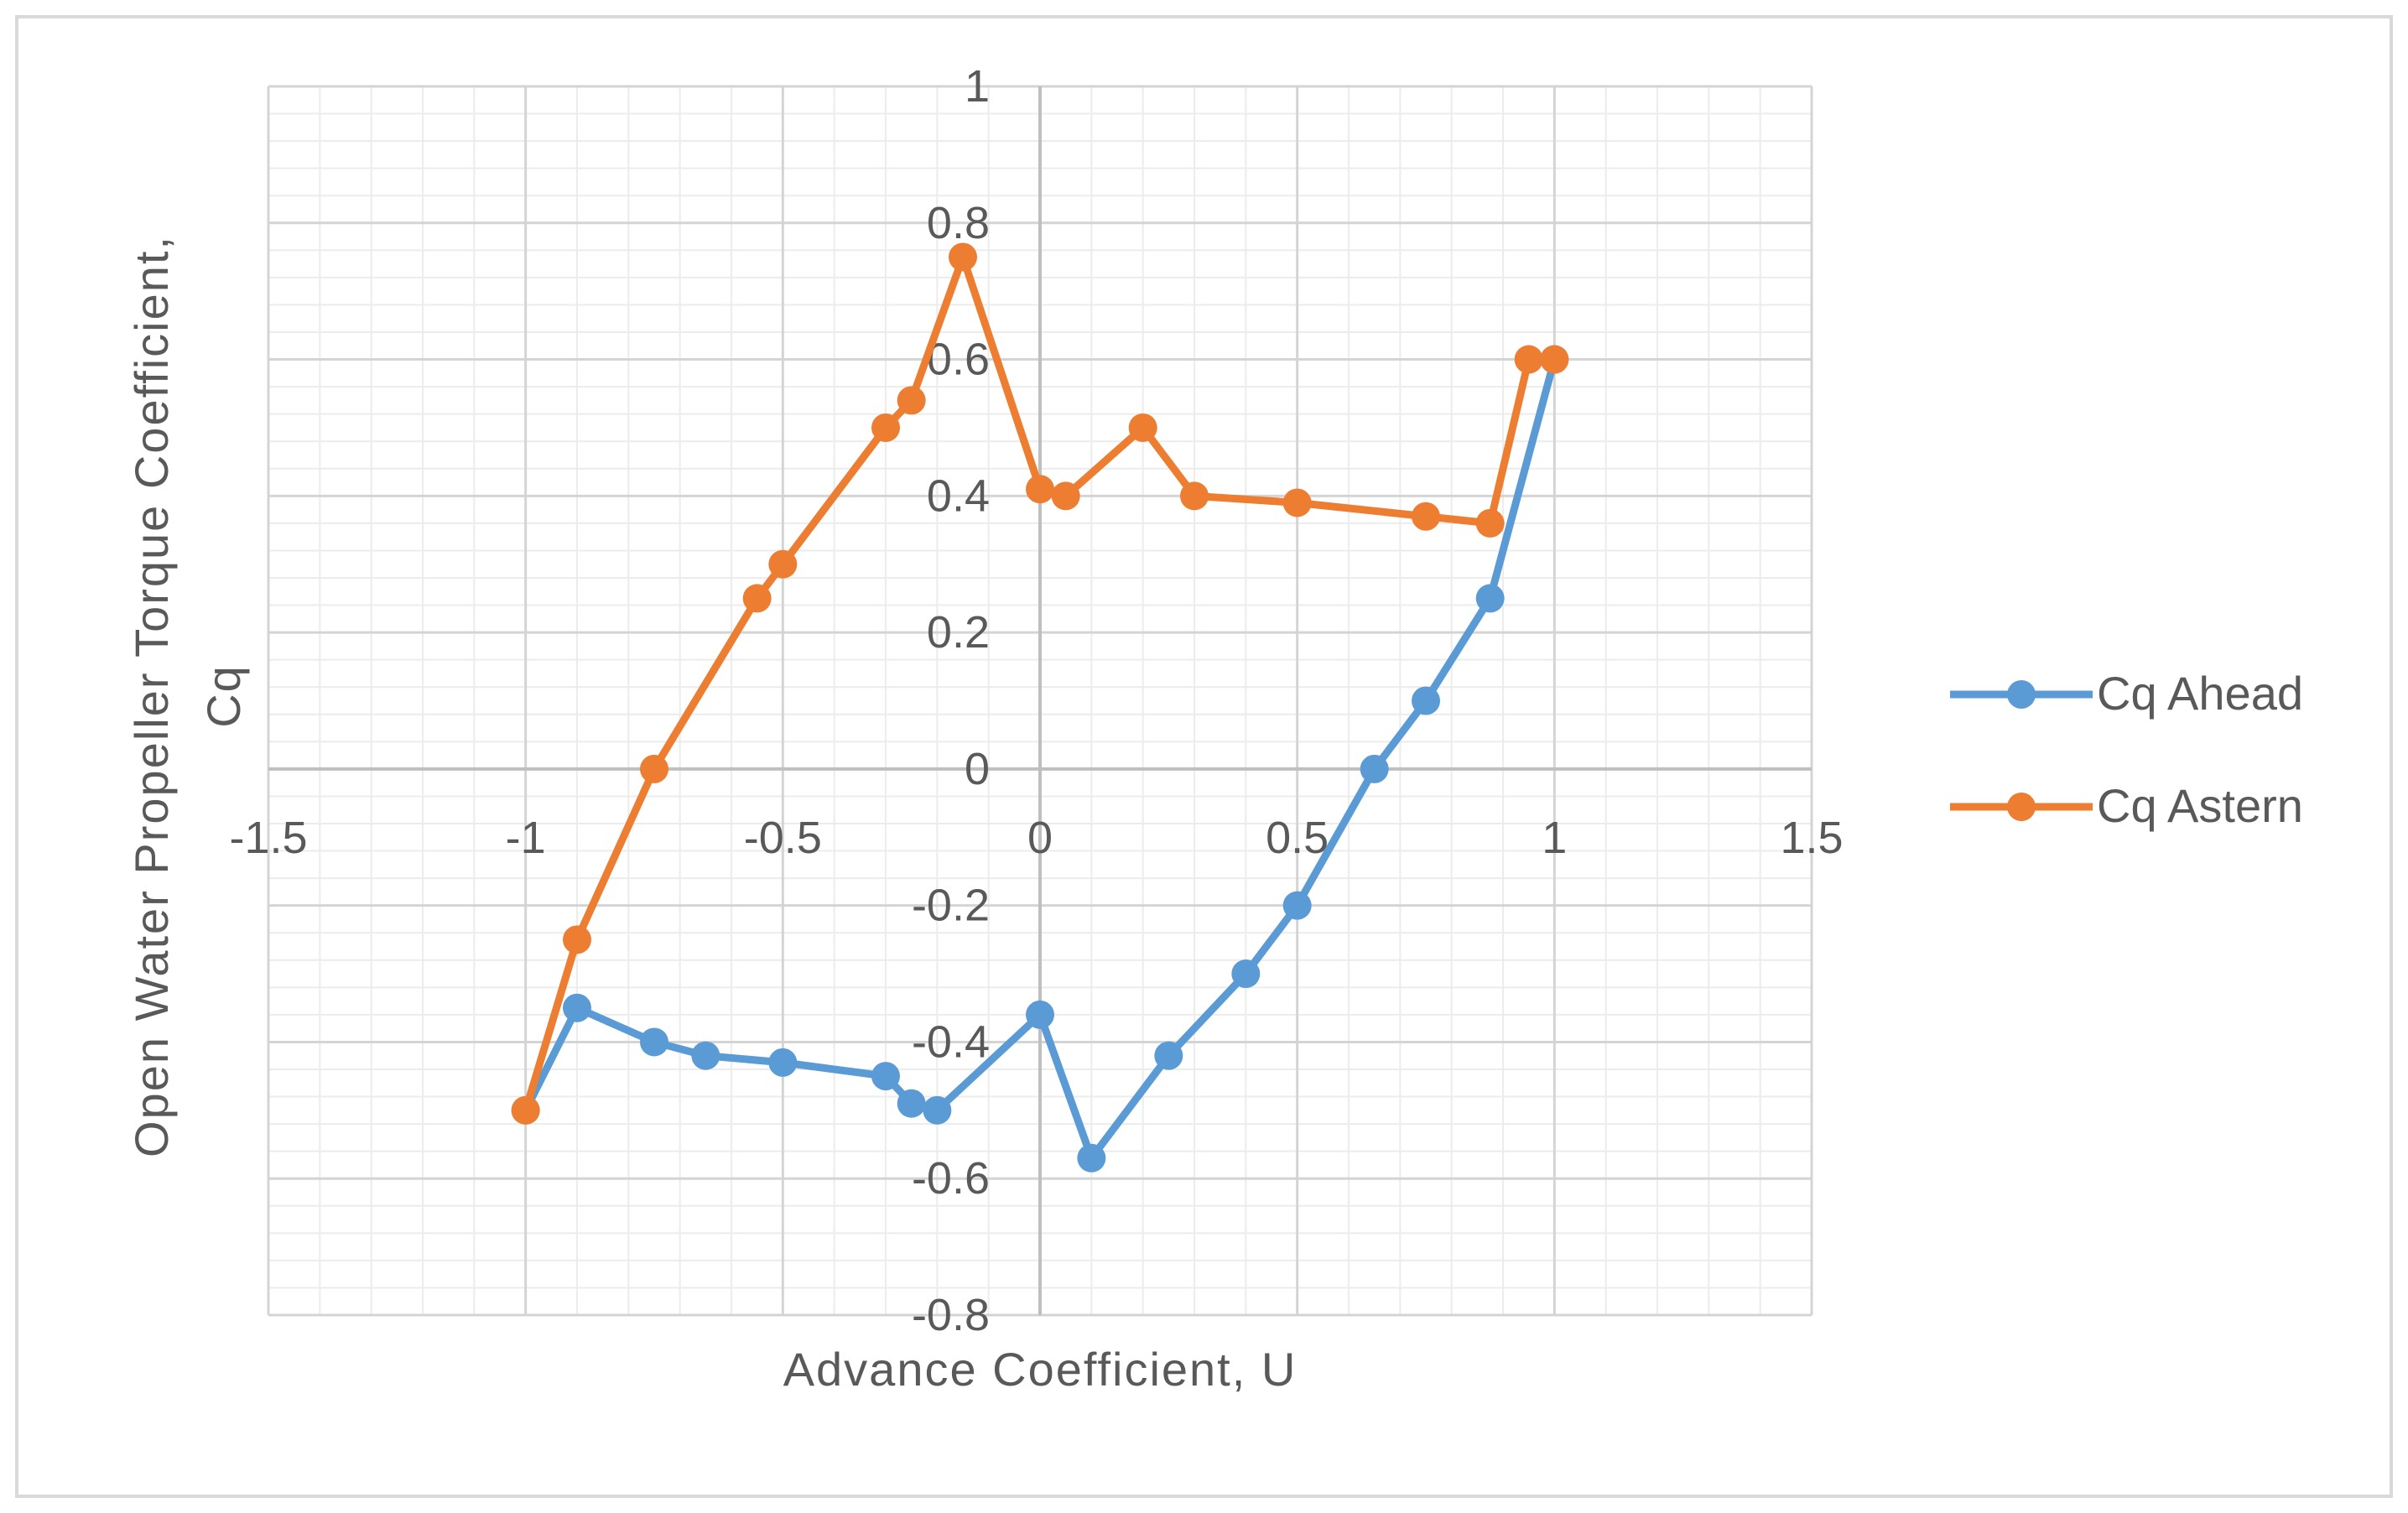 This screenshot has height=1513, width=2408. I want to click on y-tick-label: 0.4, so click(958, 496).